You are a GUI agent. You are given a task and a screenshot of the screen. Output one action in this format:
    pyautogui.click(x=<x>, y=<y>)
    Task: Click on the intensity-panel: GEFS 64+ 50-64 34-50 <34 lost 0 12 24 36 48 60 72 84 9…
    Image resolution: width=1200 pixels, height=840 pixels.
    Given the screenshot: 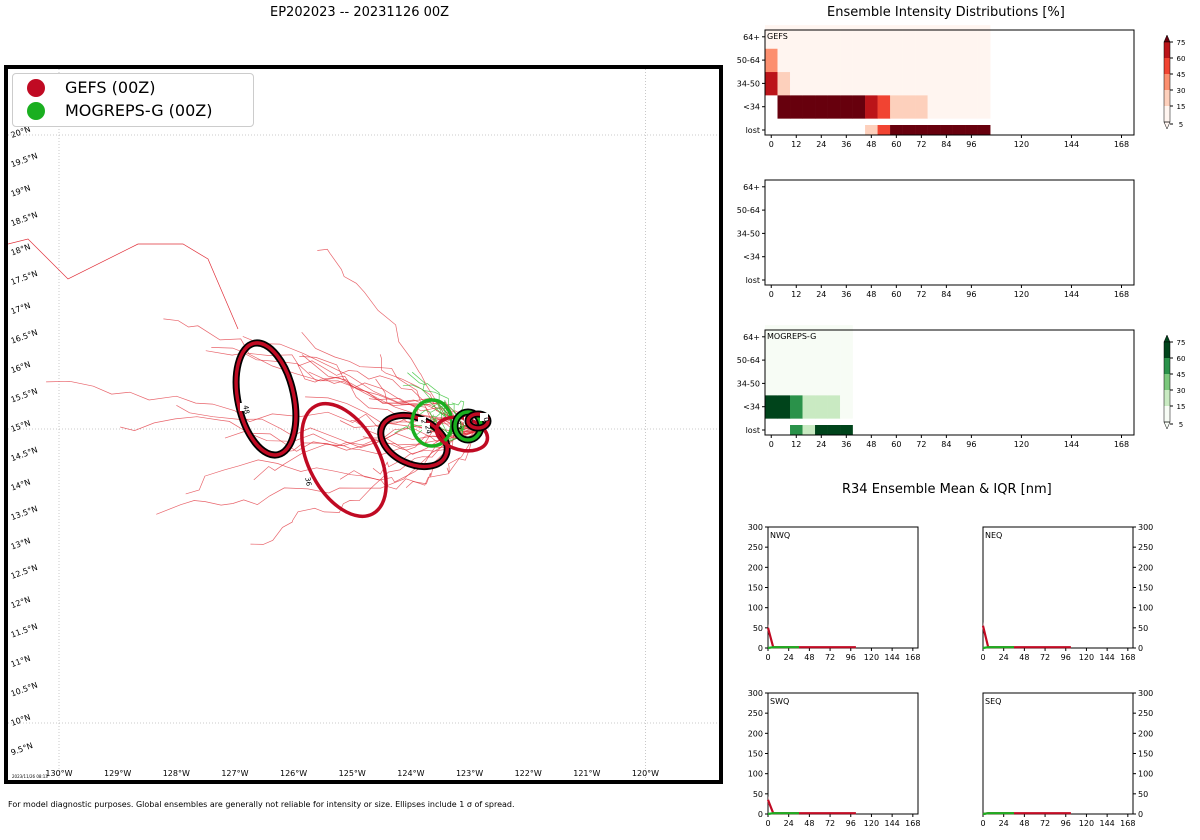 What is the action you would take?
    pyautogui.click(x=936, y=87)
    